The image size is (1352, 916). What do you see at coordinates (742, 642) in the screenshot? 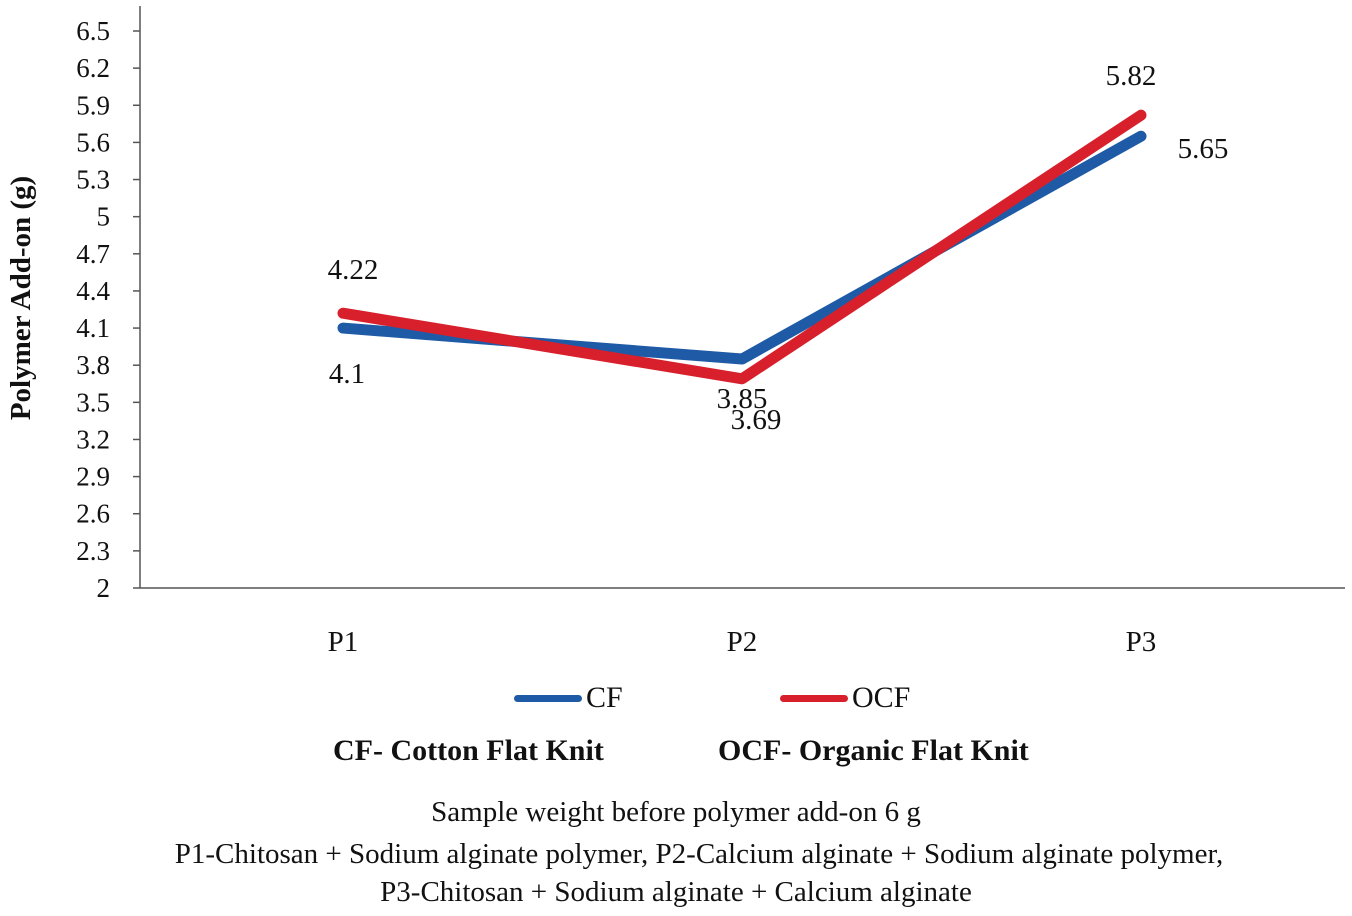
I see `x-tick-label: P2` at bounding box center [742, 642].